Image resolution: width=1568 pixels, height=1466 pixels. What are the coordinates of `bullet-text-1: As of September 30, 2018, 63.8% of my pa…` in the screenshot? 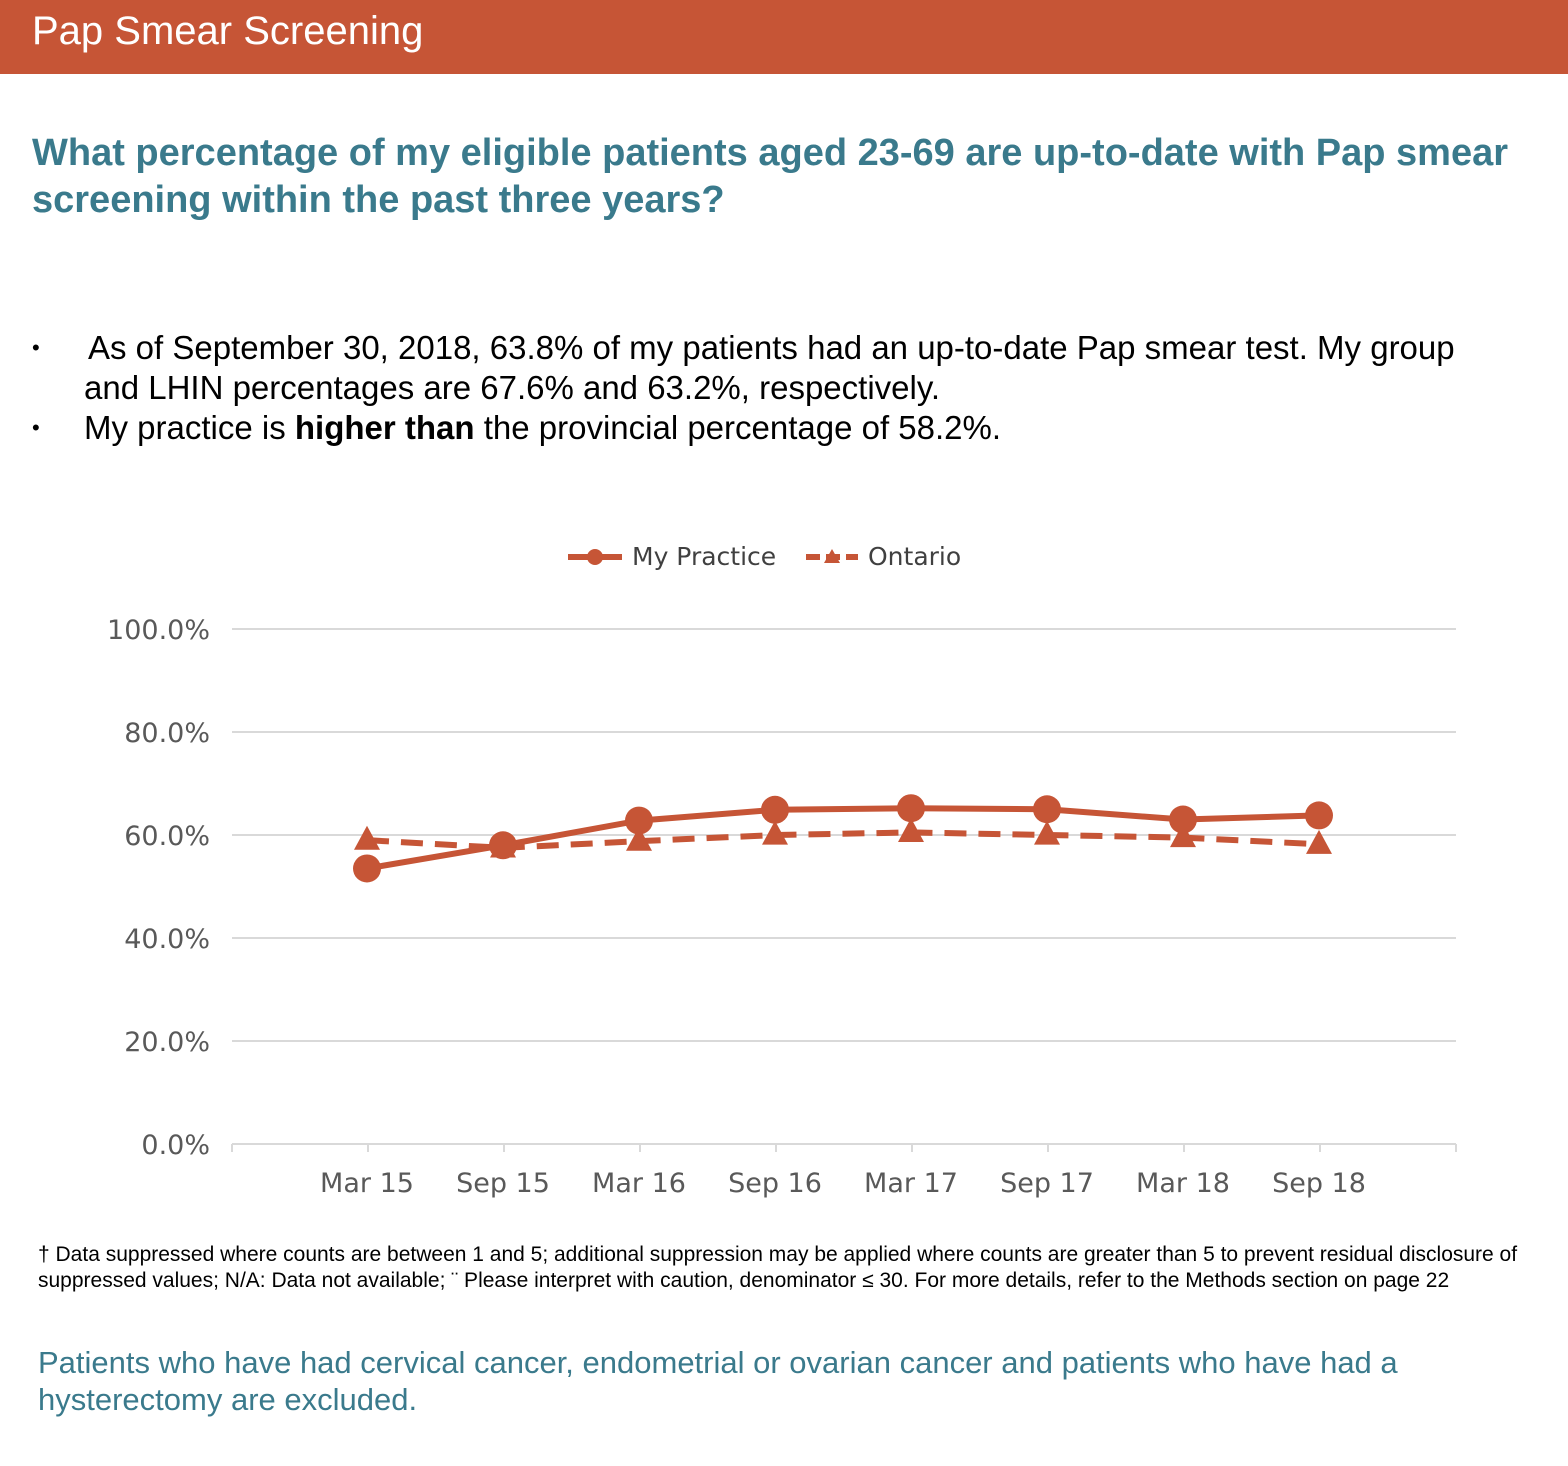 It's located at (769, 367).